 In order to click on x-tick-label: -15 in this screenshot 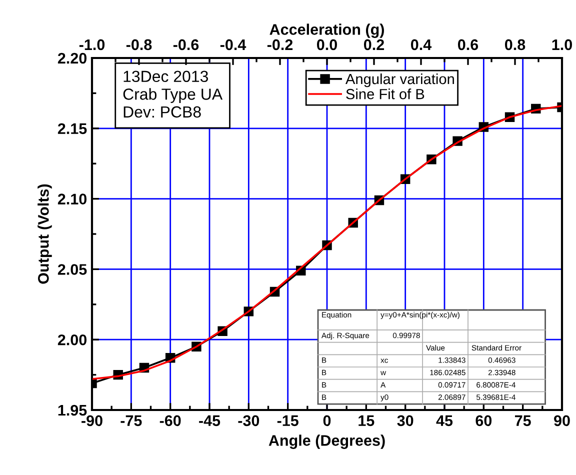, I will do `click(287, 420)`.